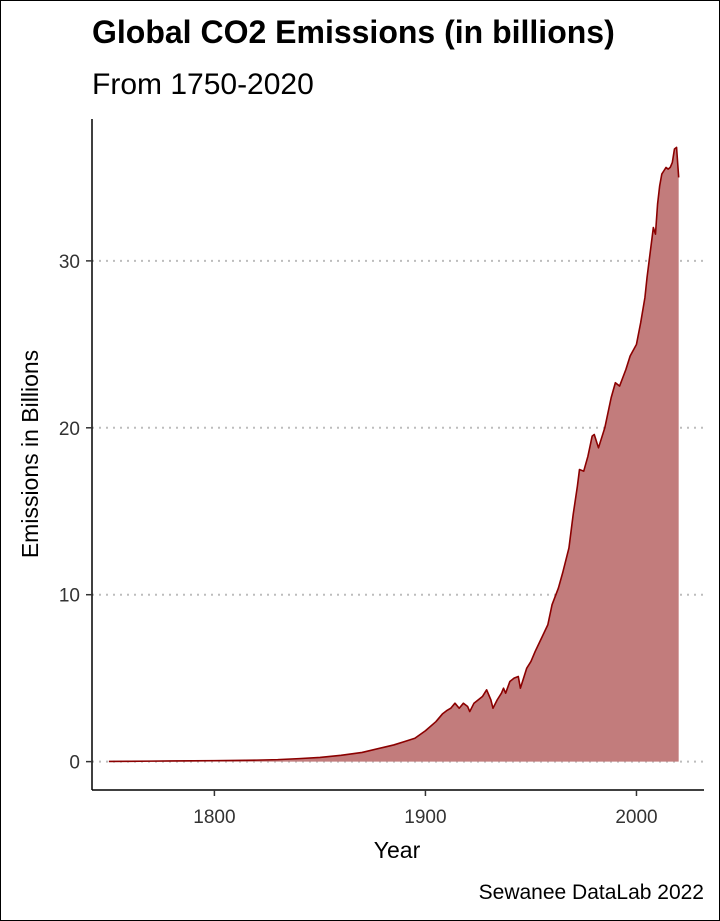 This screenshot has height=921, width=720. I want to click on x-axis-label: Year, so click(397, 850).